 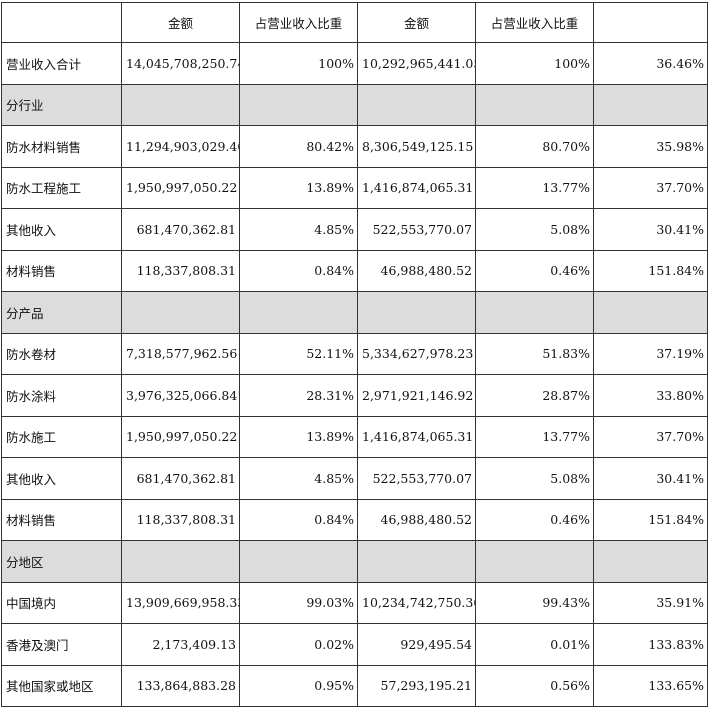 What do you see at coordinates (298, 22) in the screenshot?
I see `header-cell-share: 占营业收入比重` at bounding box center [298, 22].